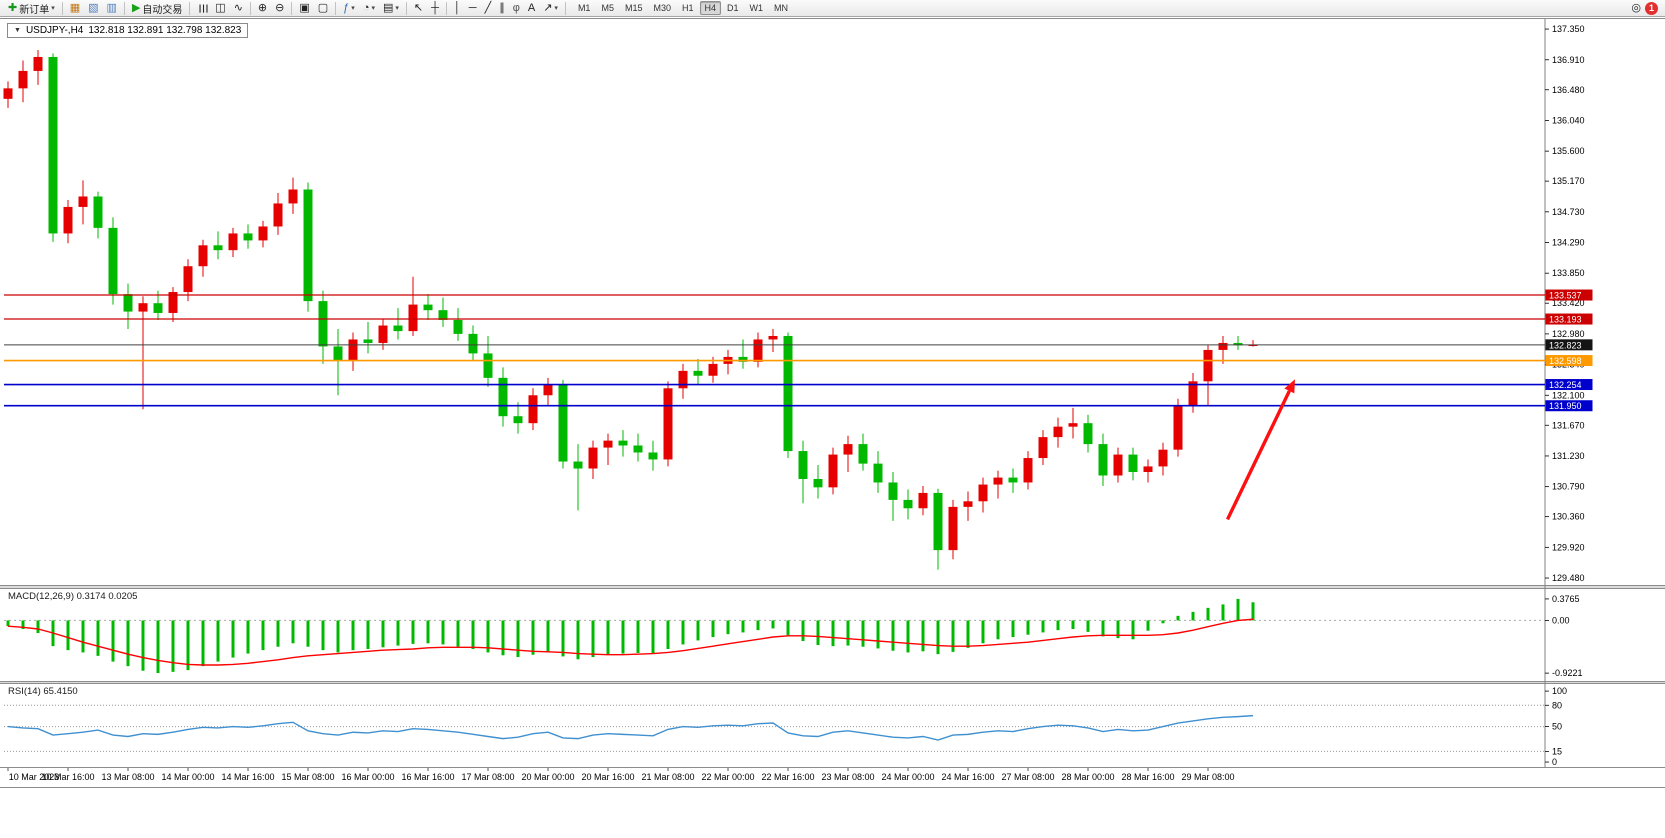 The height and width of the screenshot is (838, 1665). Describe the element at coordinates (1565, 361) in the screenshot. I see `svg-text: 132.598` at that location.